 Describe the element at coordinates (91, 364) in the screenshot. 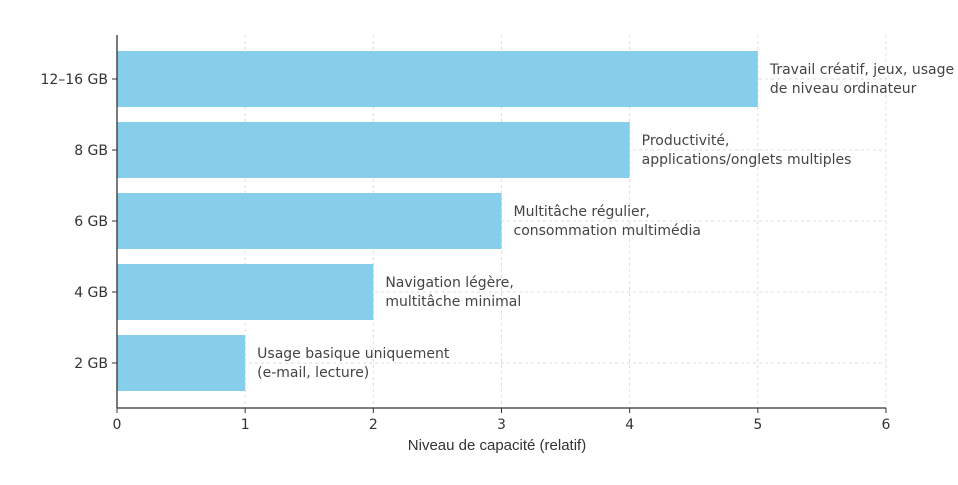

I see `y-tick-label: 2 GB` at that location.